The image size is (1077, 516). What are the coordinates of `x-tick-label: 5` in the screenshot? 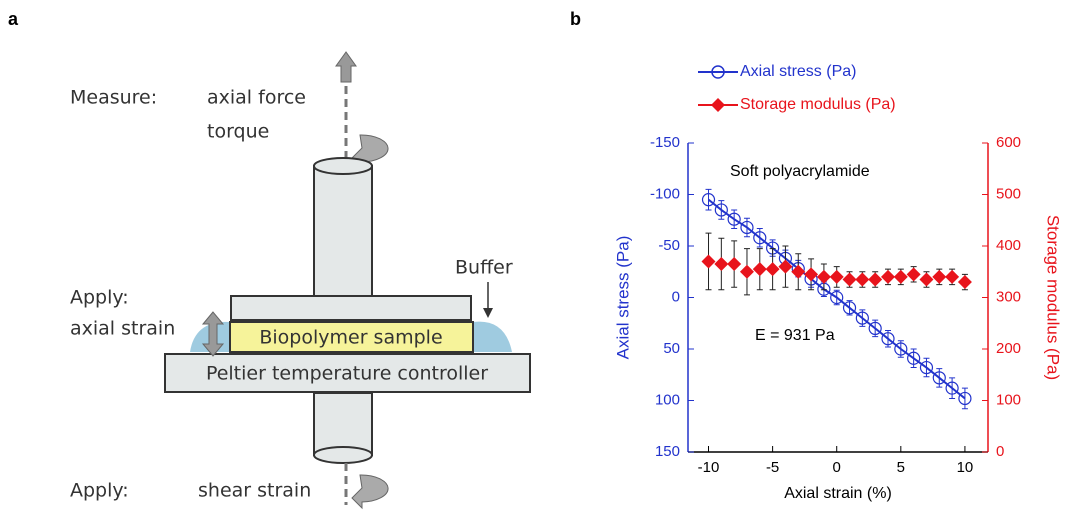 It's located at (901, 467).